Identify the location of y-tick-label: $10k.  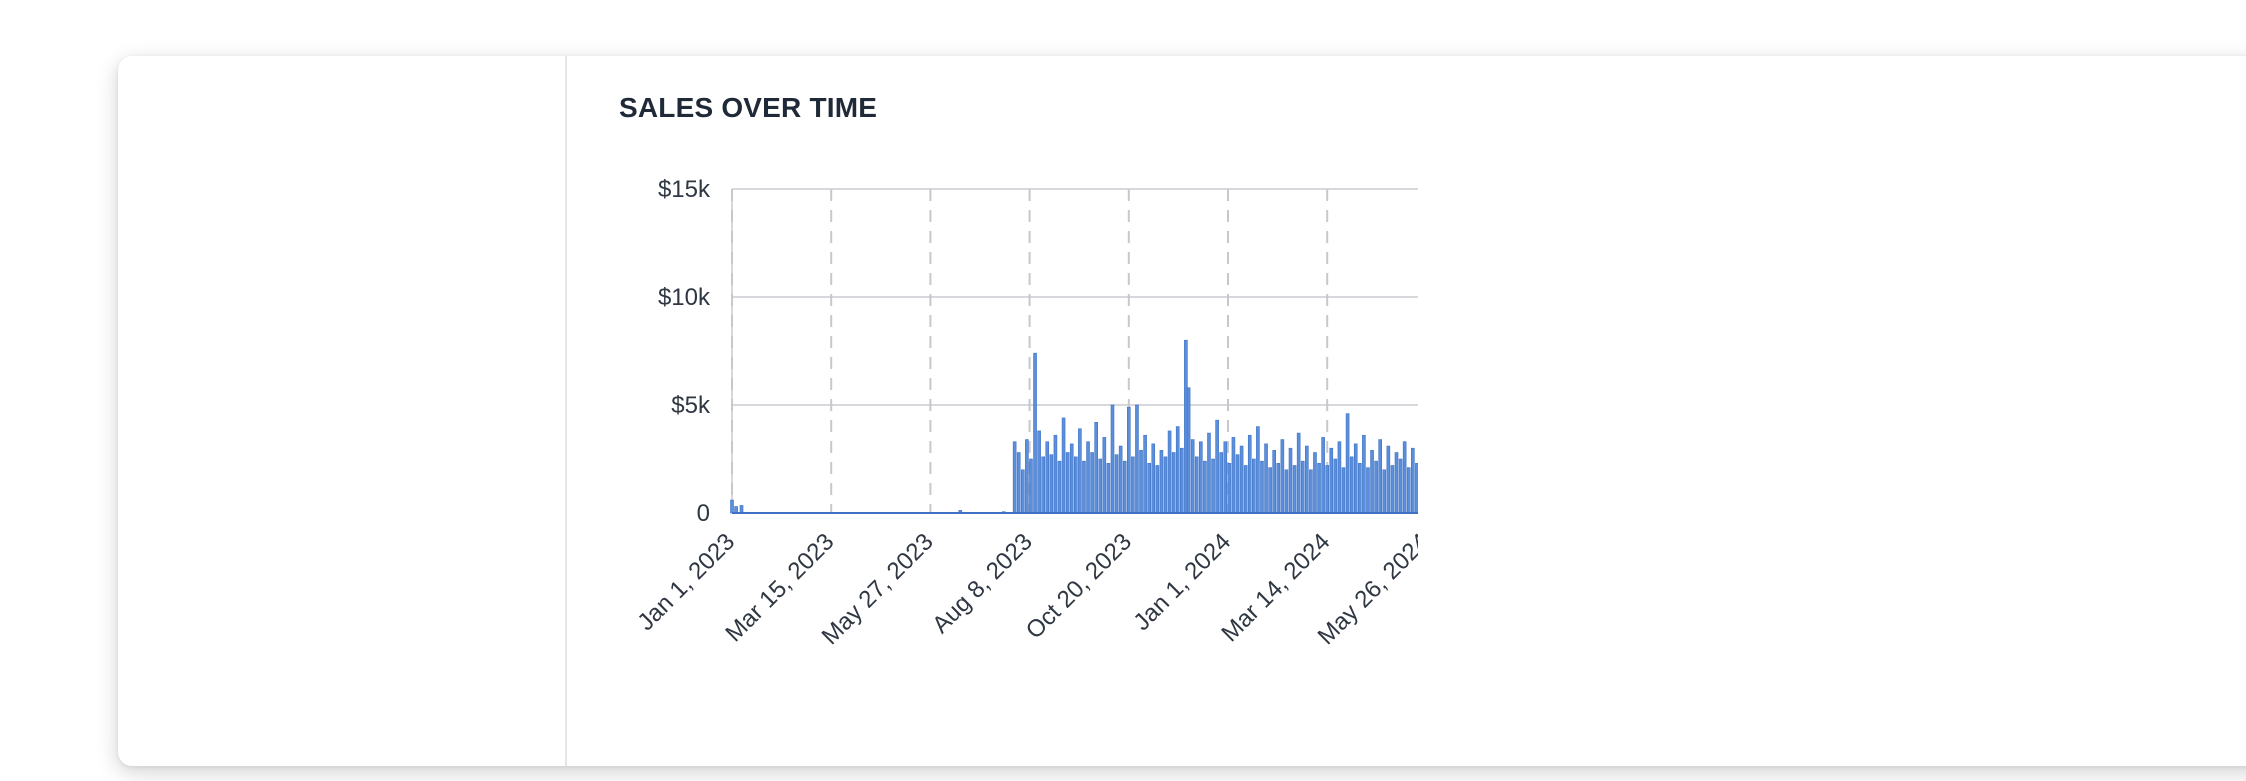
(684, 297).